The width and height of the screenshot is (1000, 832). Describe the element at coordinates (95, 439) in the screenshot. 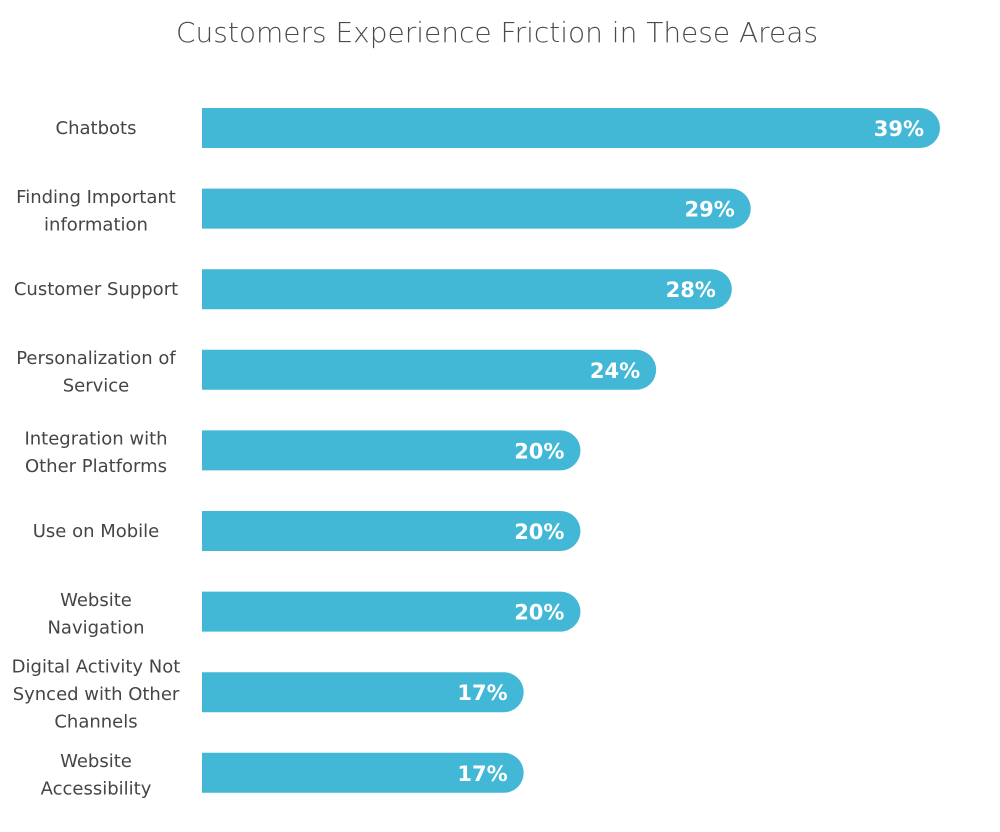

I see `category-label-line: Integration with` at that location.